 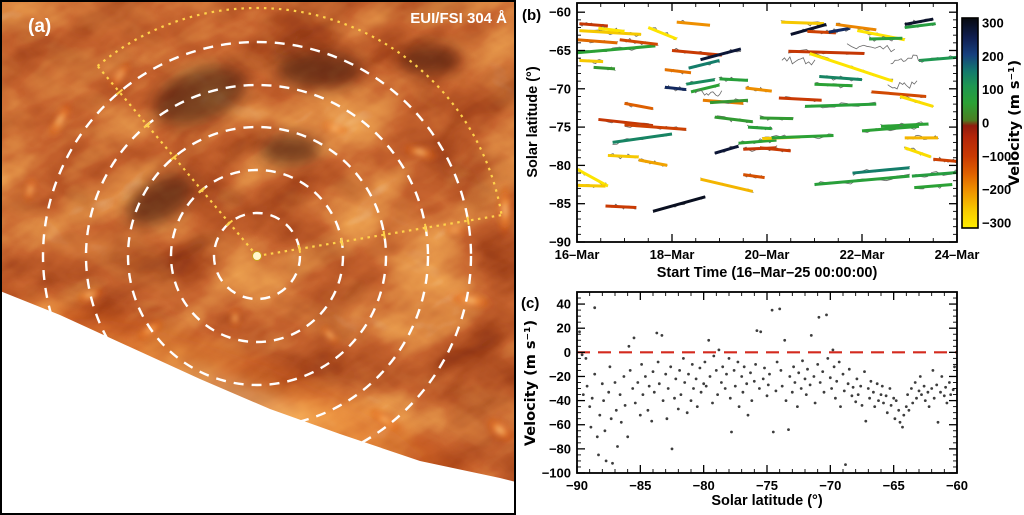 What do you see at coordinates (986, 123) in the screenshot?
I see `velocity-colorbar: 300 200 100 0 −100 −200 −300` at bounding box center [986, 123].